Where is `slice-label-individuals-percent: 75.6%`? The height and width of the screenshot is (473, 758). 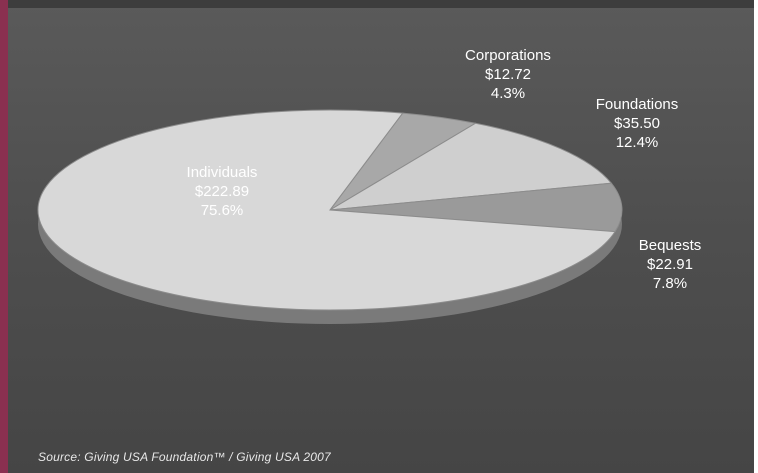 slice-label-individuals-percent: 75.6% is located at coordinates (222, 210).